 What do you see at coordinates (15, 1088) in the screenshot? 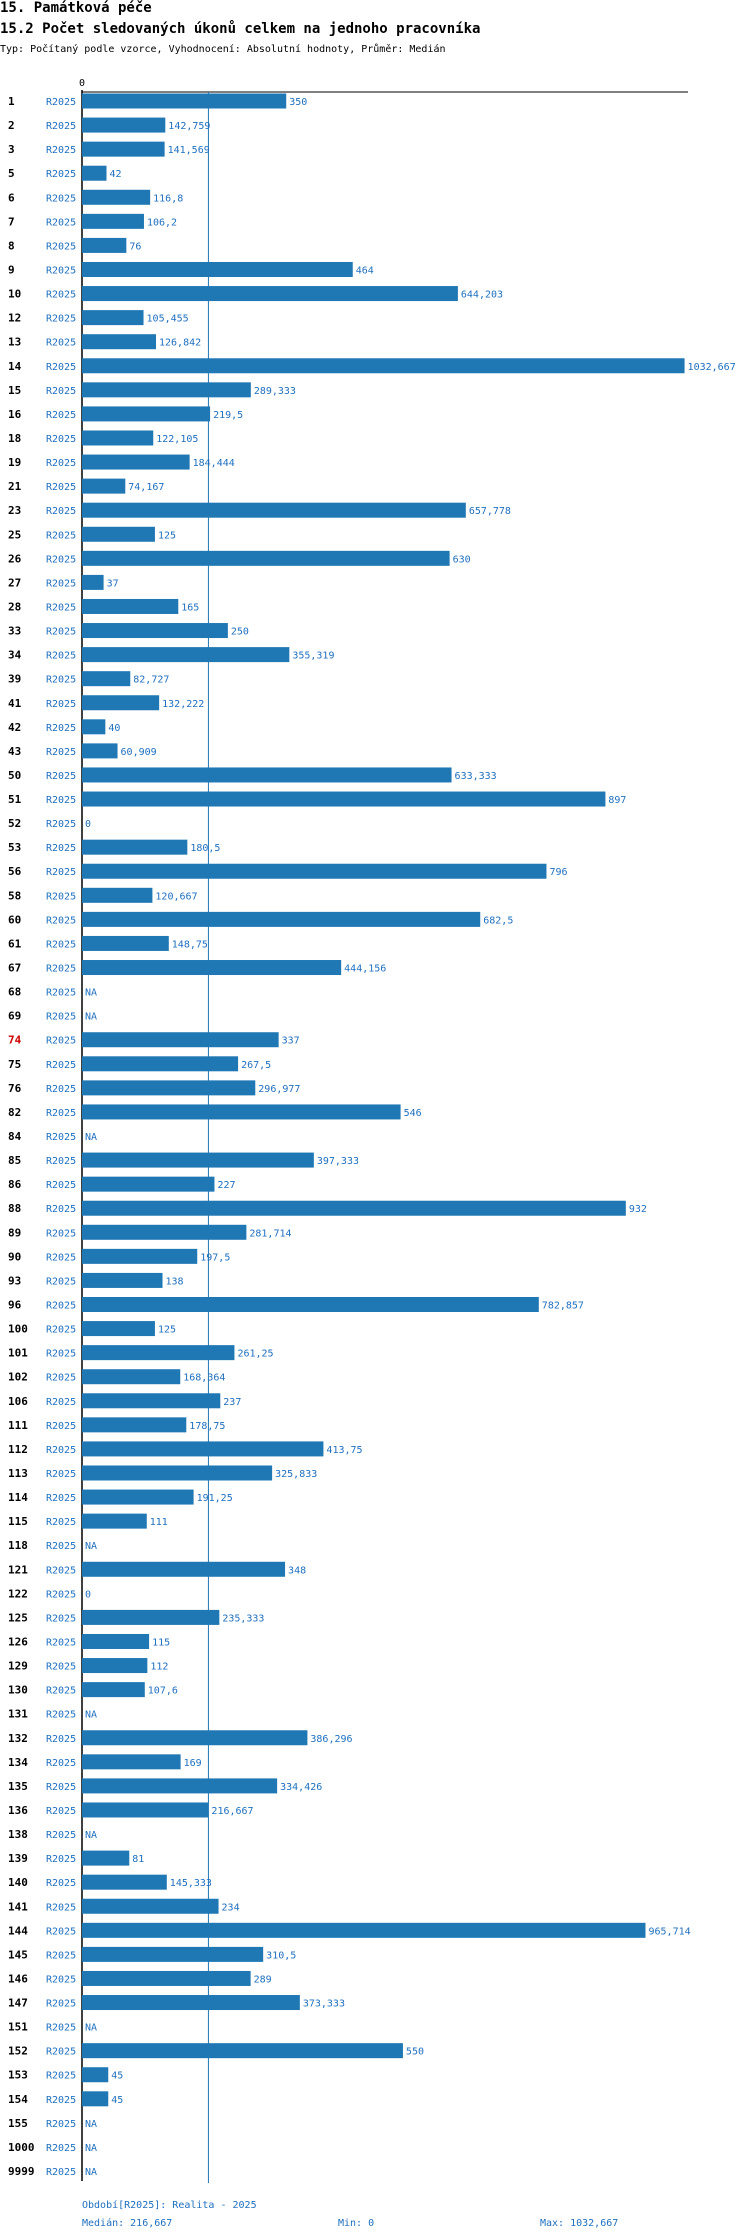
I see `row-category-label: 76` at bounding box center [15, 1088].